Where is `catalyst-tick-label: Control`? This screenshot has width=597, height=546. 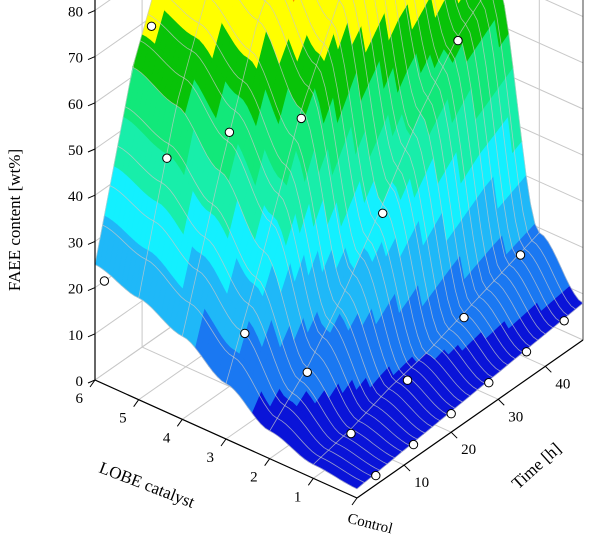
catalyst-tick-label: Control is located at coordinates (370, 524).